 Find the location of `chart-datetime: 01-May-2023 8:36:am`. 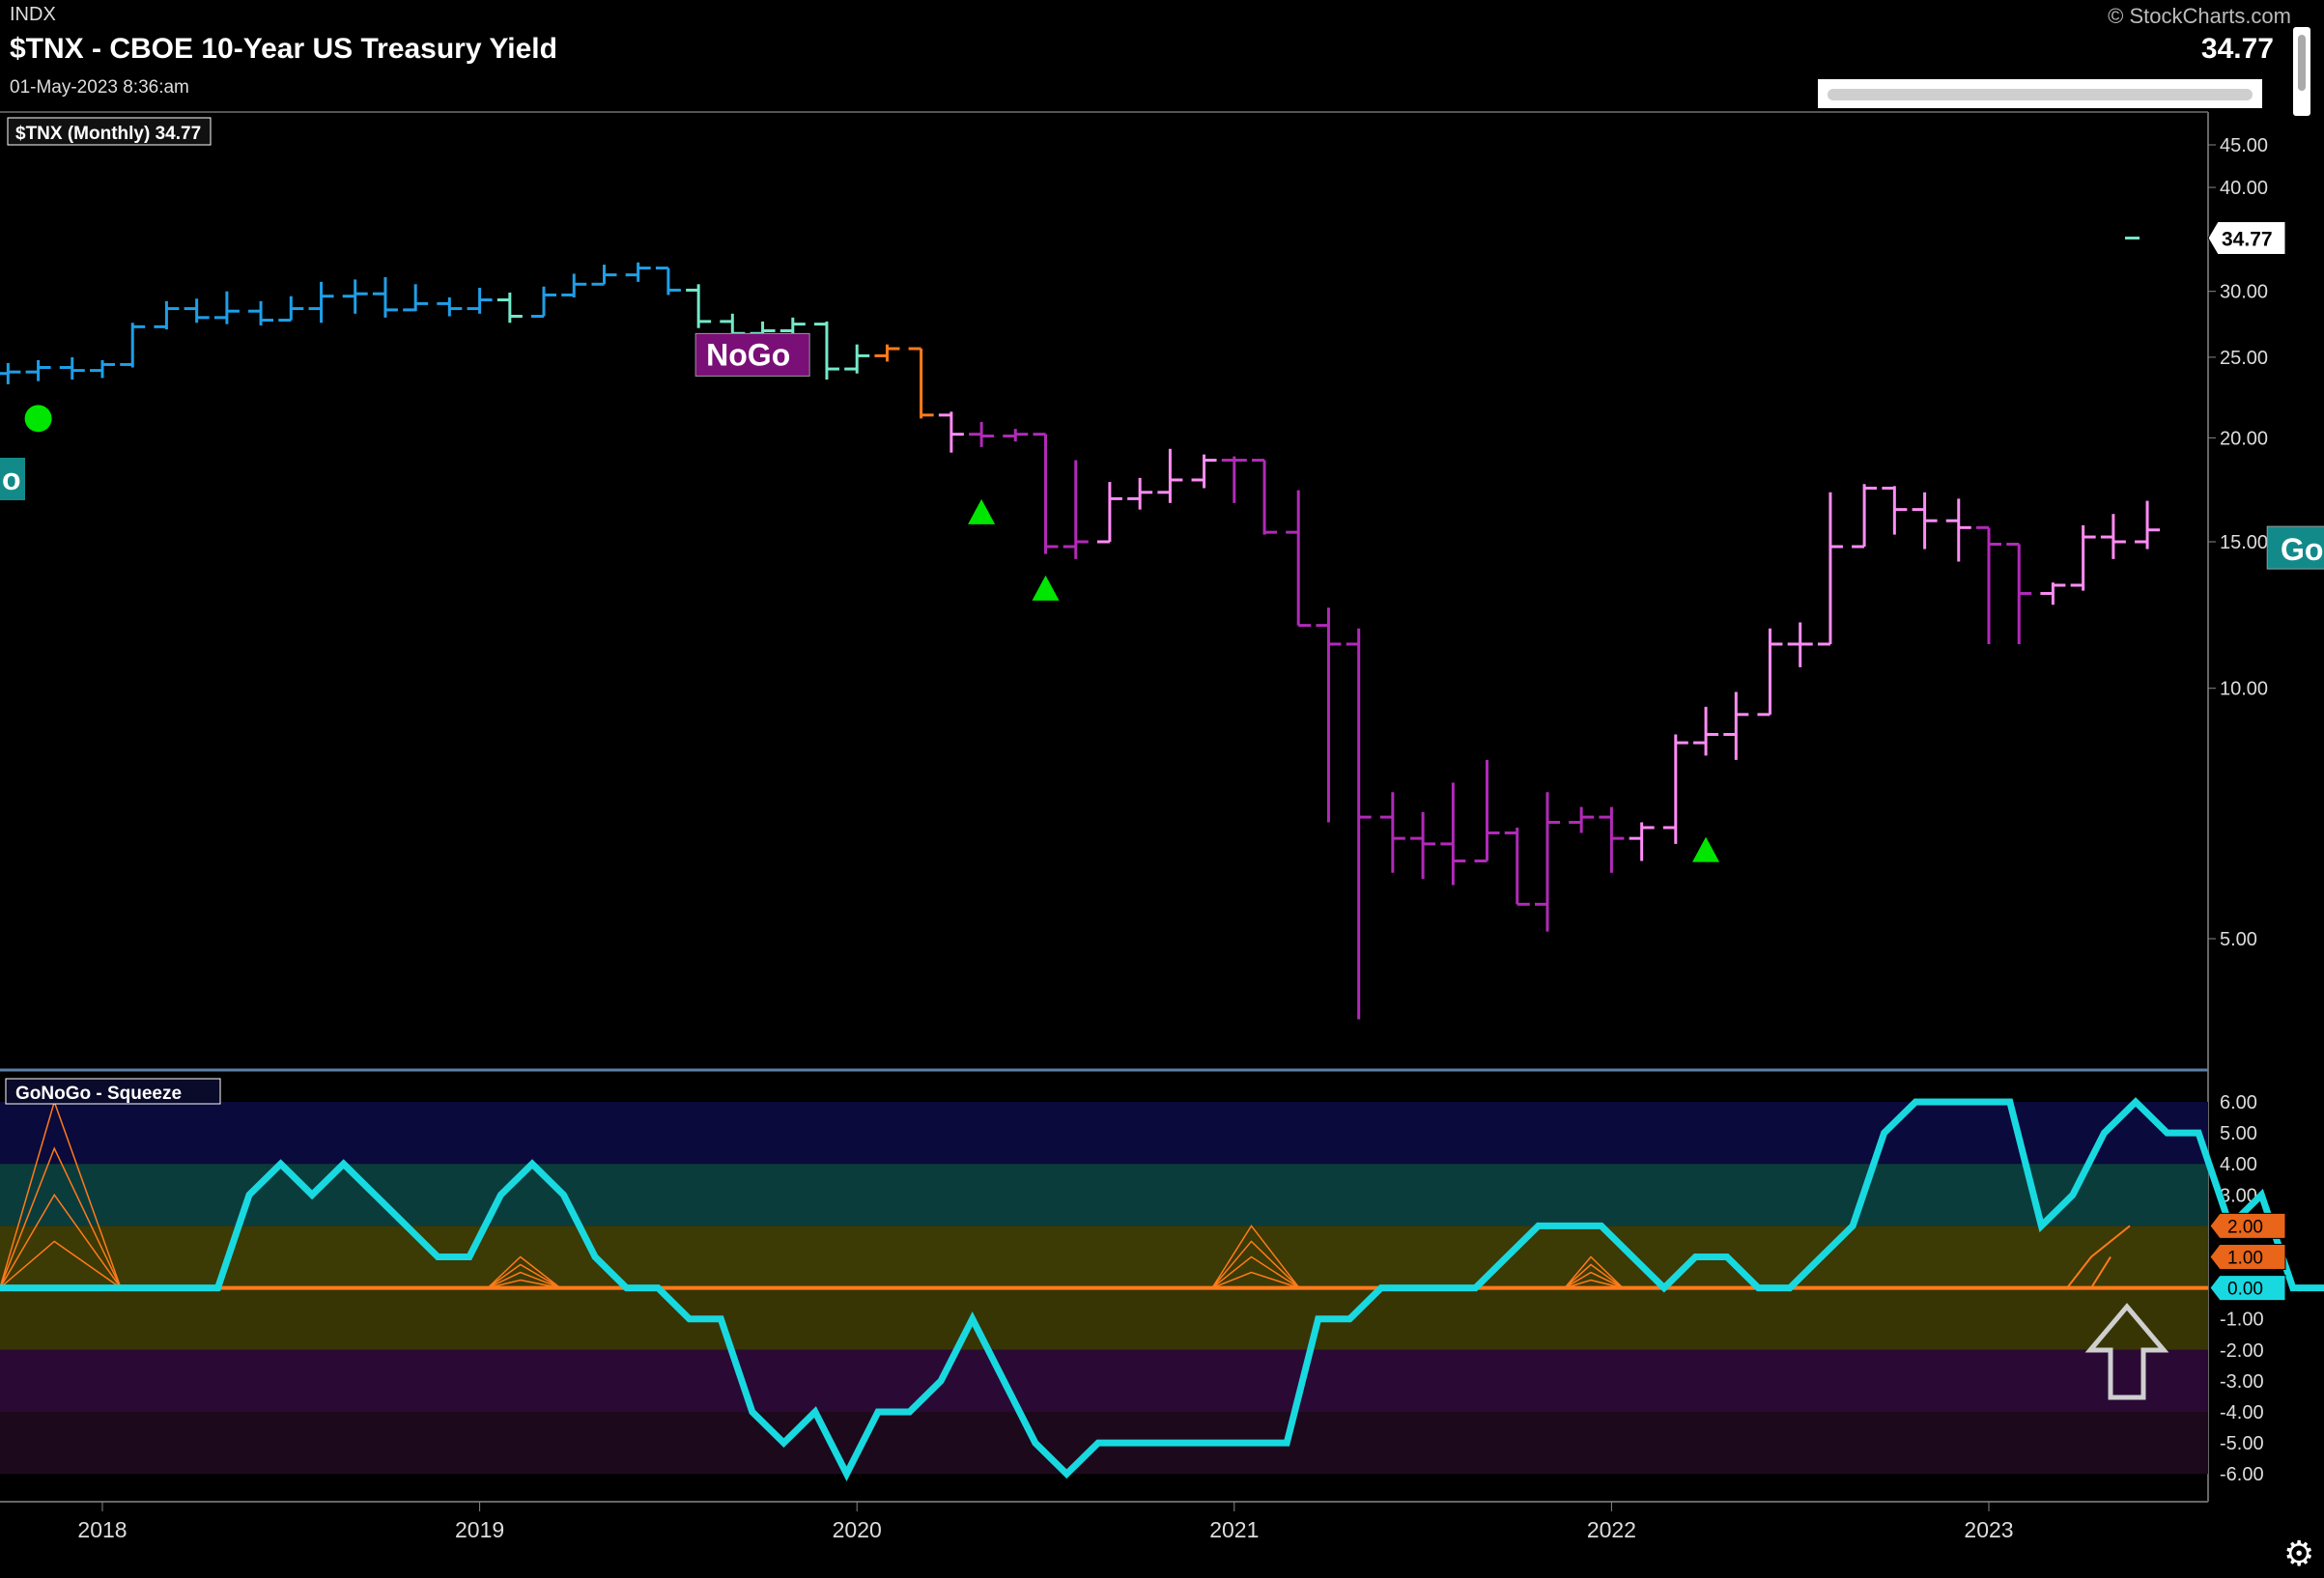

chart-datetime: 01-May-2023 8:36:am is located at coordinates (99, 87).